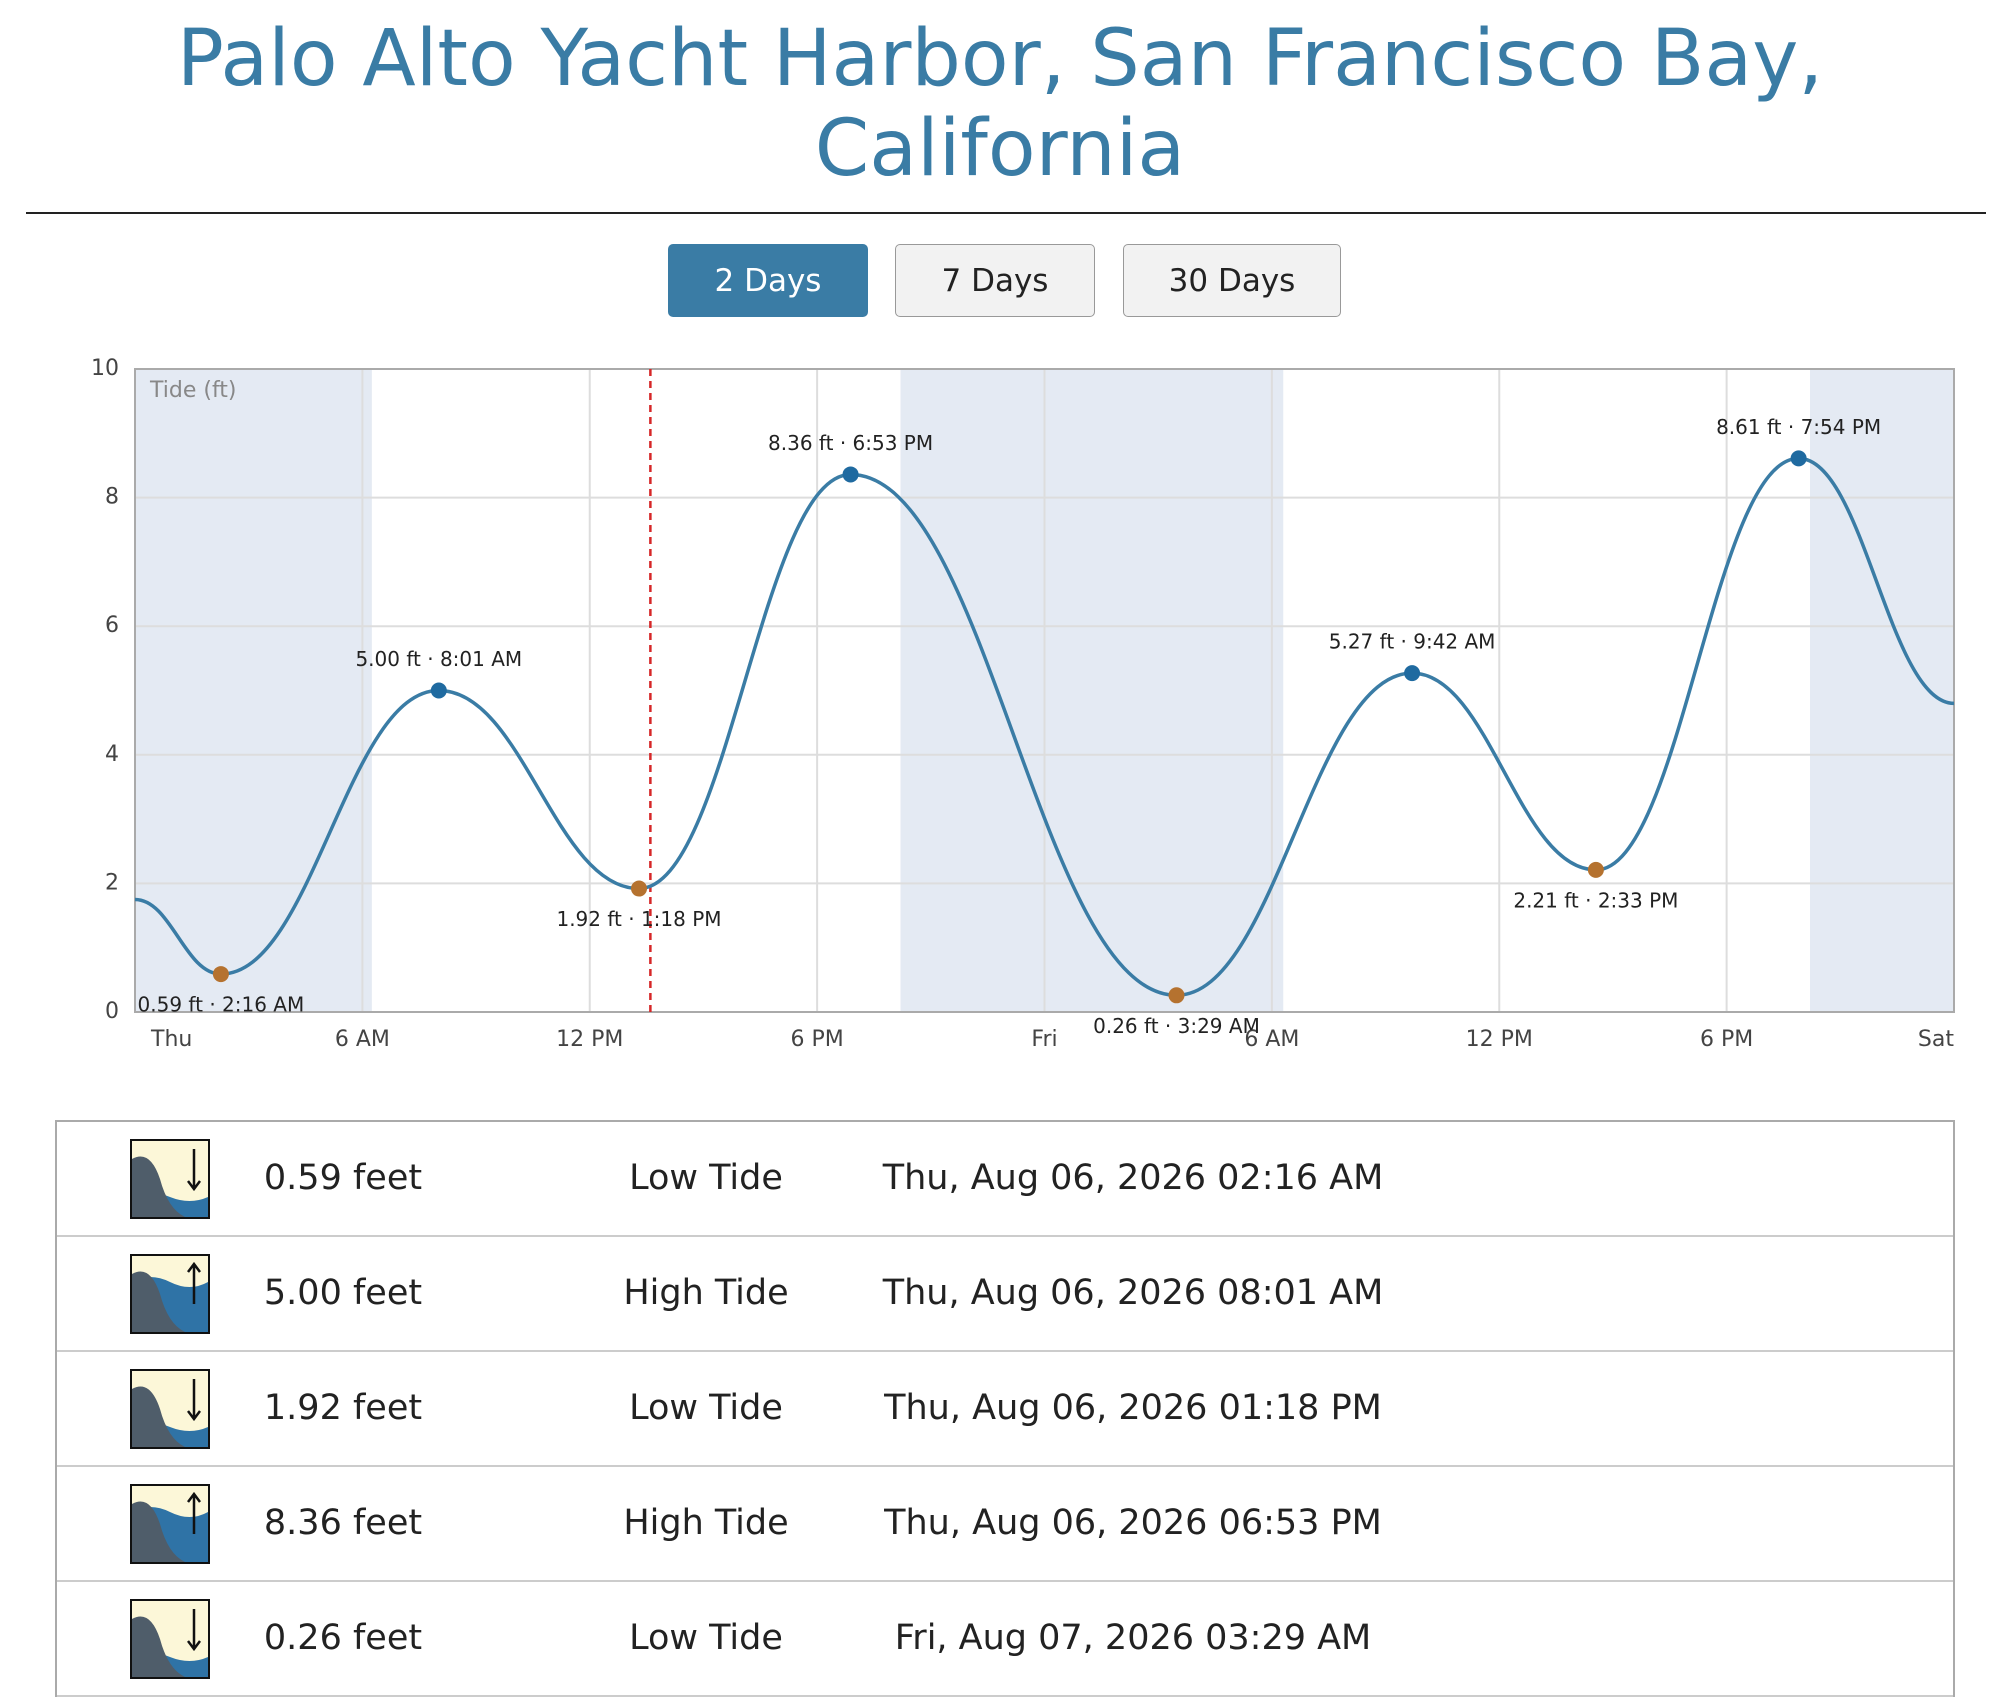 Image resolution: width=2000 pixels, height=1700 pixels. Describe the element at coordinates (638, 919) in the screenshot. I see `point-label: 1.92 ft · 1:18 PM` at that location.